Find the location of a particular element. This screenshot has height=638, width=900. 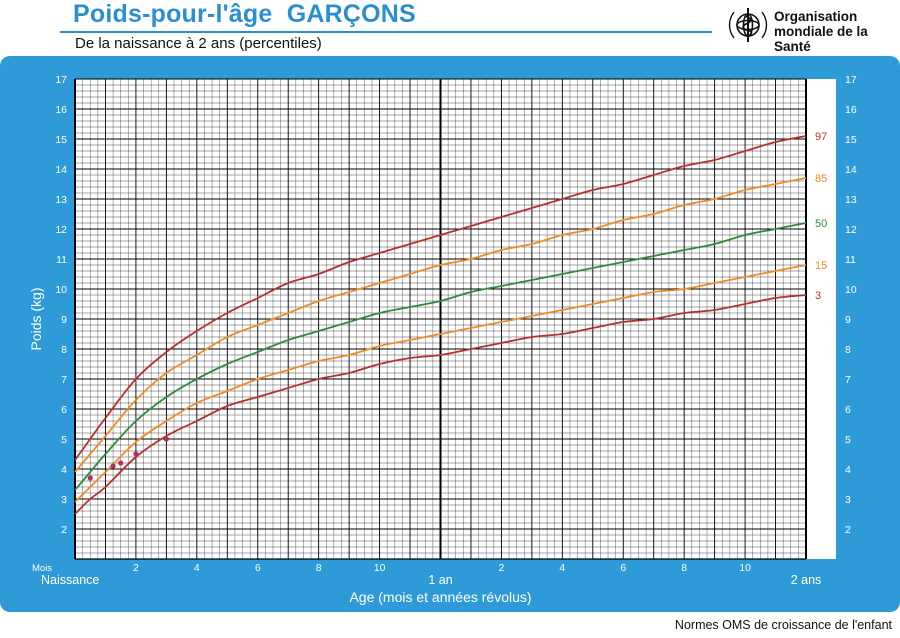

y-tick-label-right: 9 is located at coordinates (848, 320).